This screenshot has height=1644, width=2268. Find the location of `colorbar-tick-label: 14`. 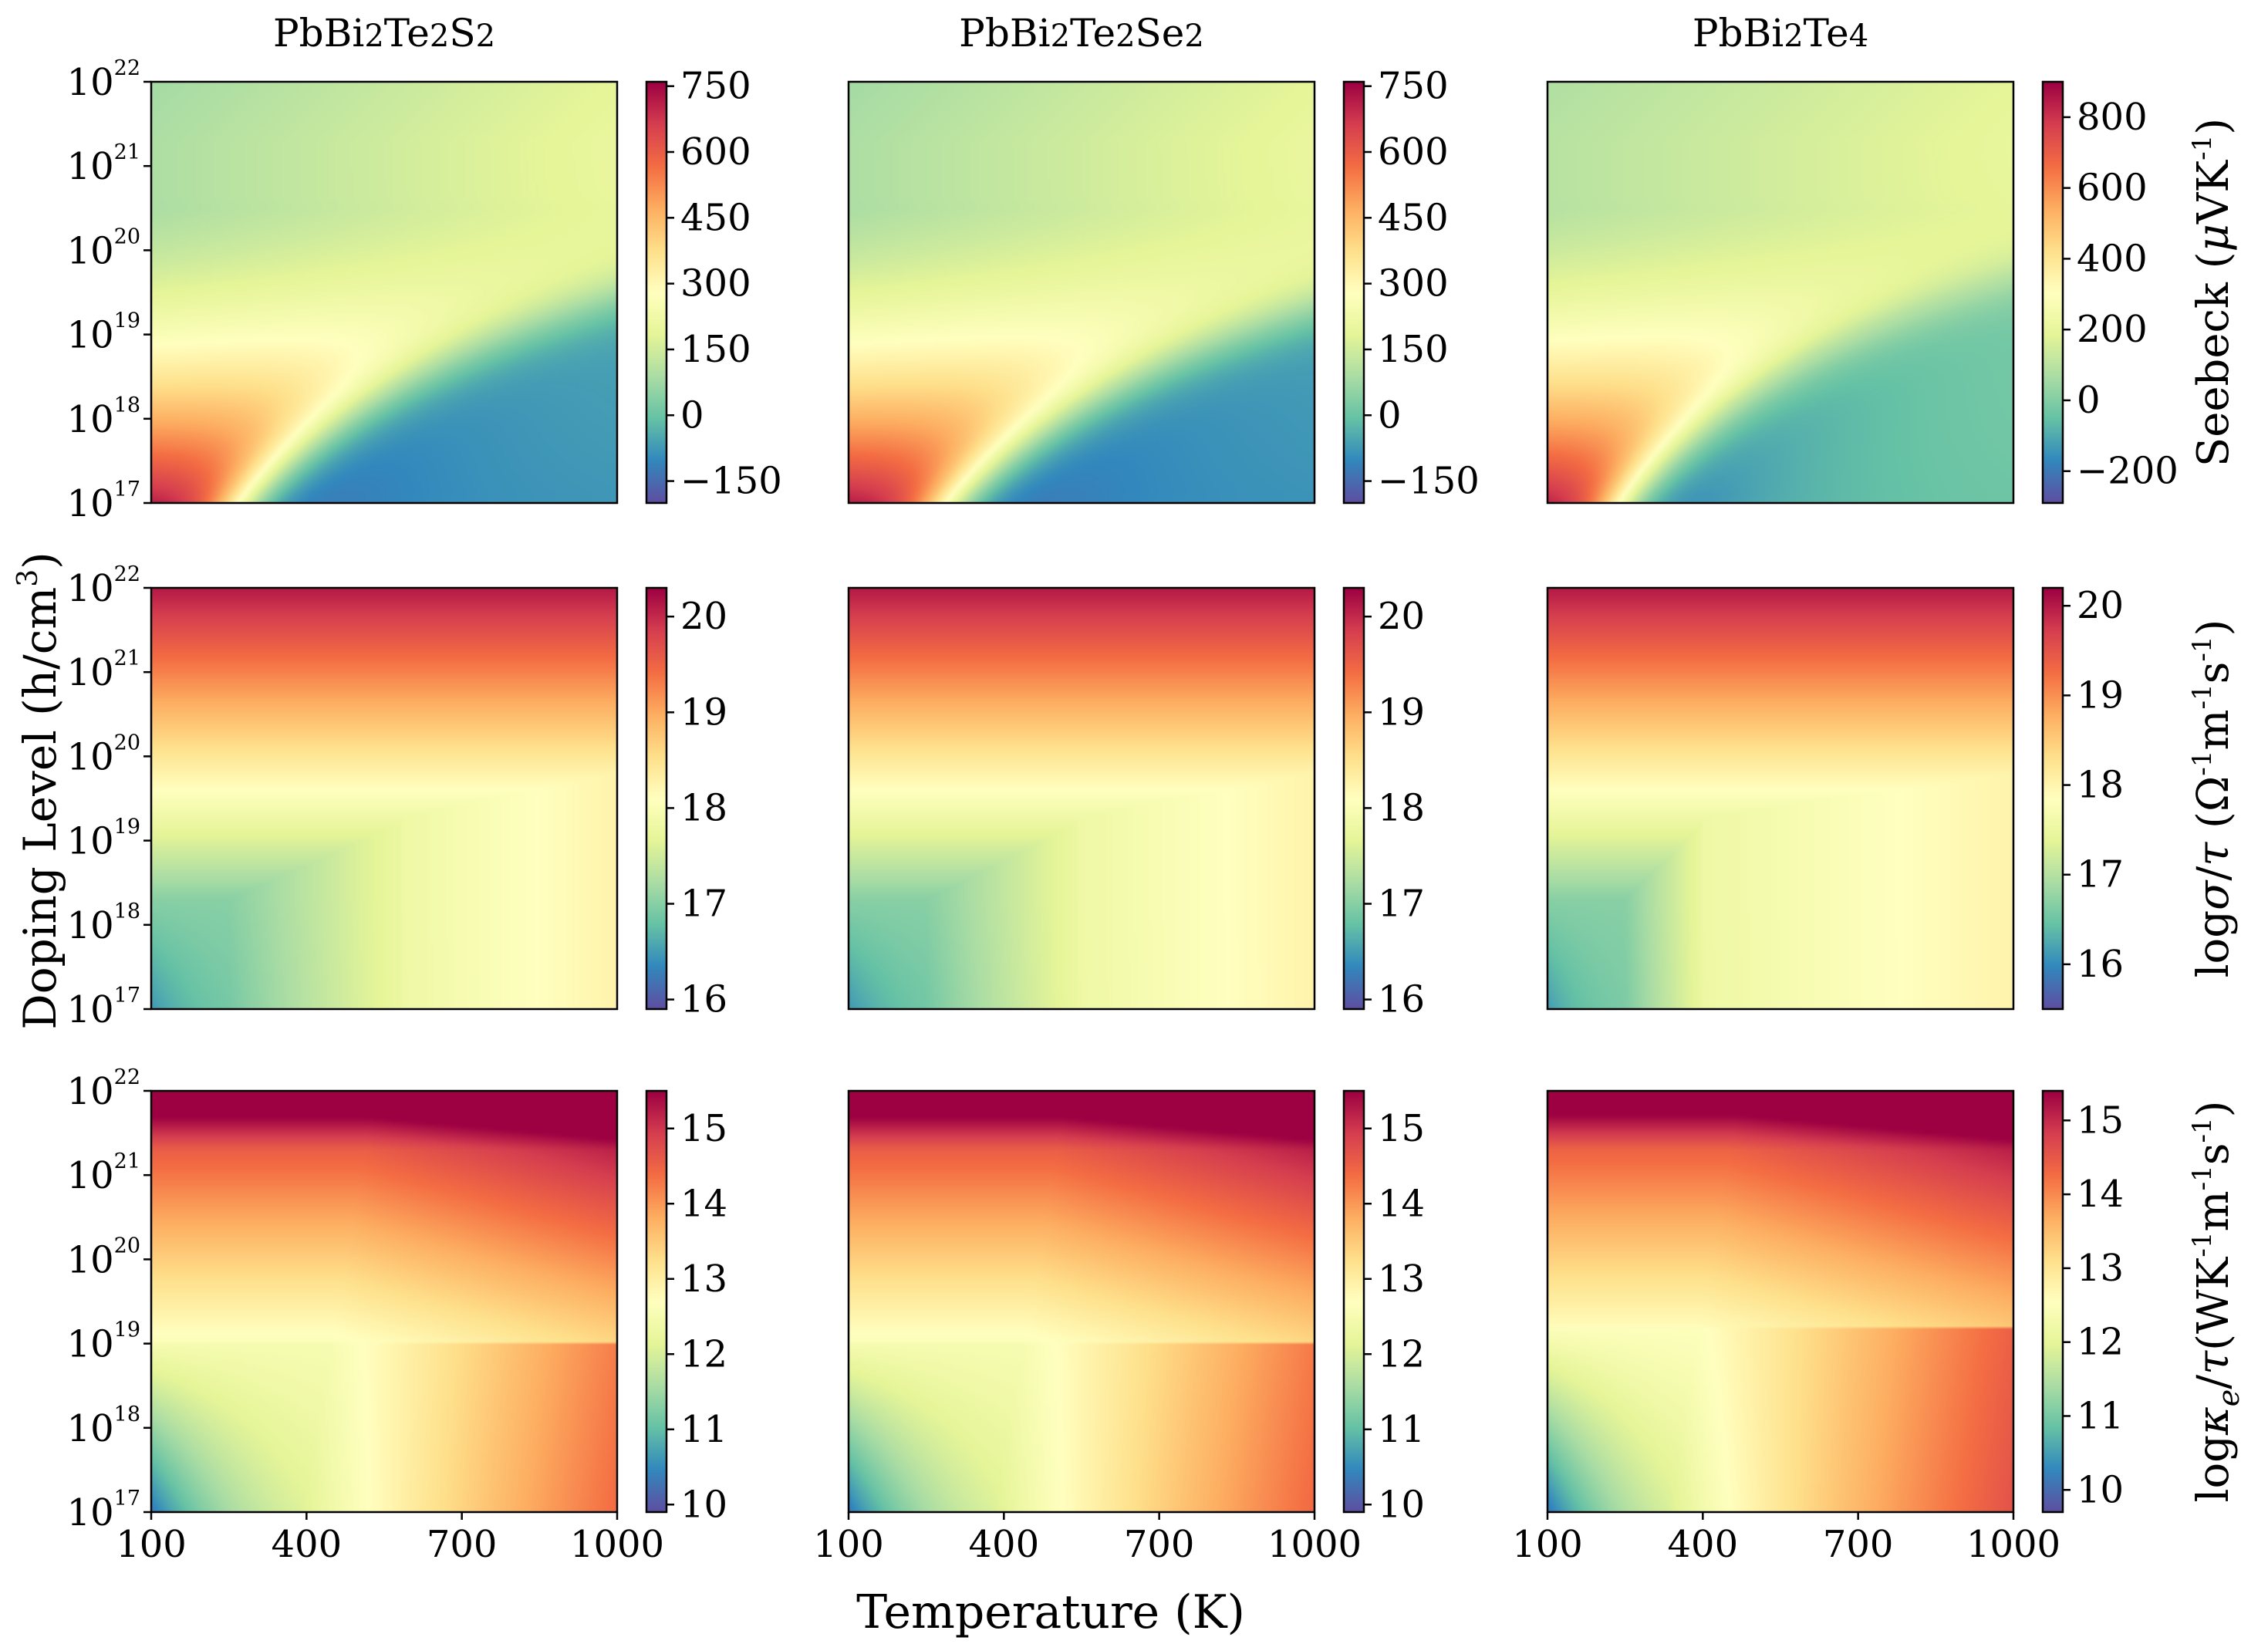

colorbar-tick-label: 14 is located at coordinates (1401, 1203).